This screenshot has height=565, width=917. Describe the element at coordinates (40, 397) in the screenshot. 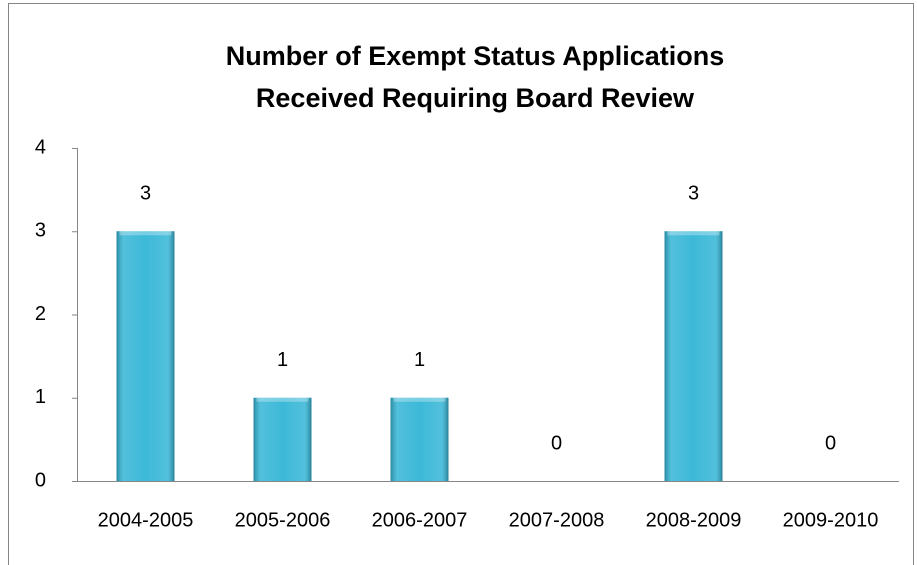

I see `y-tick-label: 1` at that location.